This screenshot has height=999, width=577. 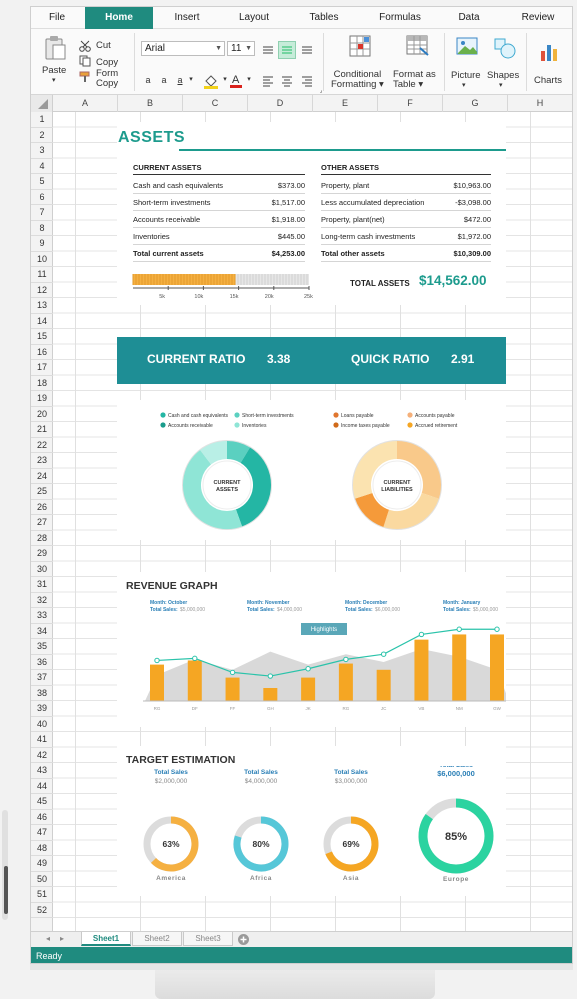 What do you see at coordinates (254, 17) in the screenshot?
I see `tab-layout: Layout` at bounding box center [254, 17].